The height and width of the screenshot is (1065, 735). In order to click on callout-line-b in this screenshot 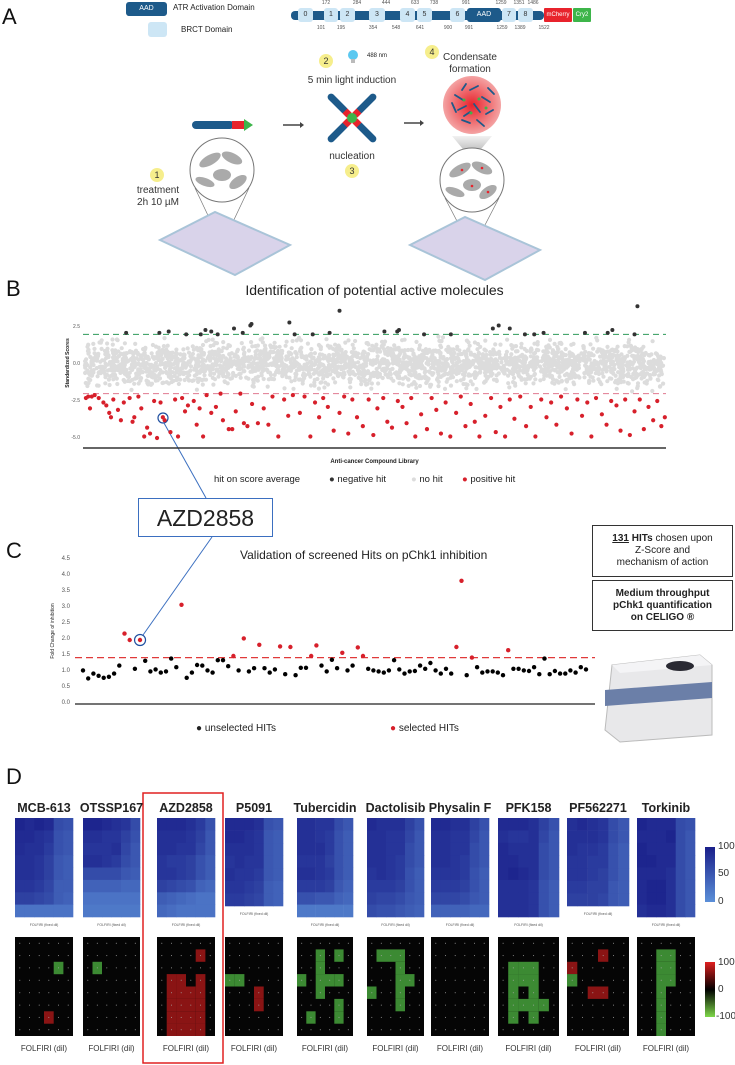, I will do `click(185, 460)`.